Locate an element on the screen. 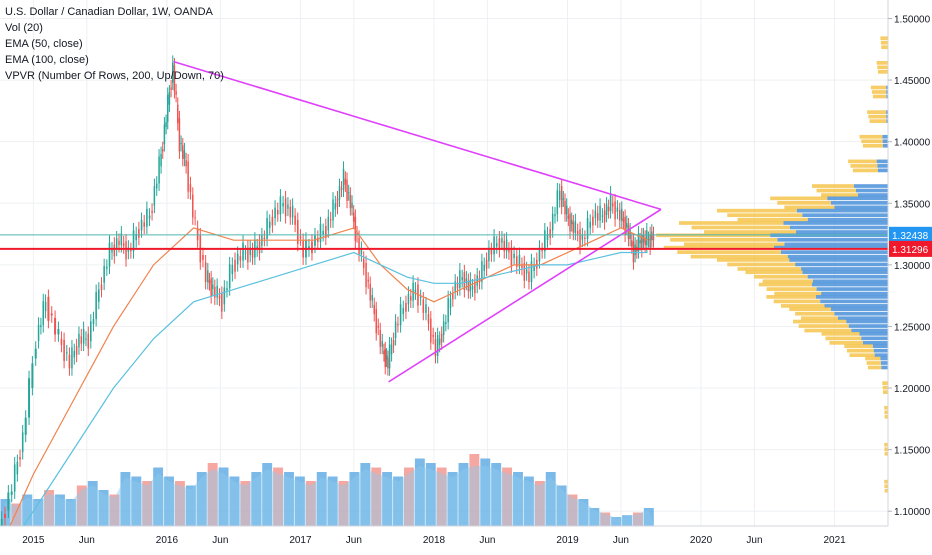 The width and height of the screenshot is (932, 555). chart-legend-title: U.S. Dollar / Canadian Dollar, 1W, OANDA is located at coordinates (109, 12).